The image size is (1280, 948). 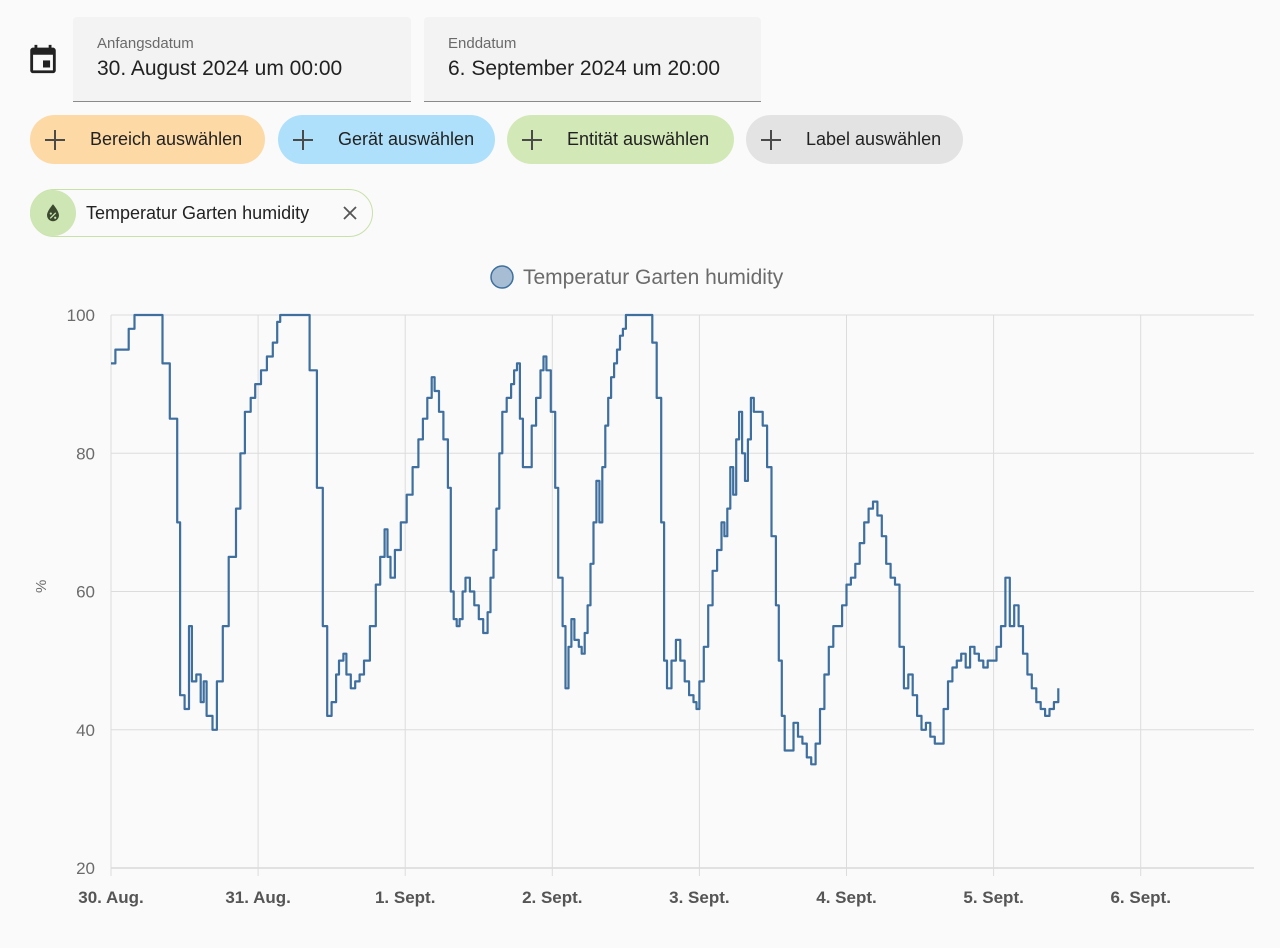 I want to click on select-entity-label: Entität auswählen, so click(x=638, y=139).